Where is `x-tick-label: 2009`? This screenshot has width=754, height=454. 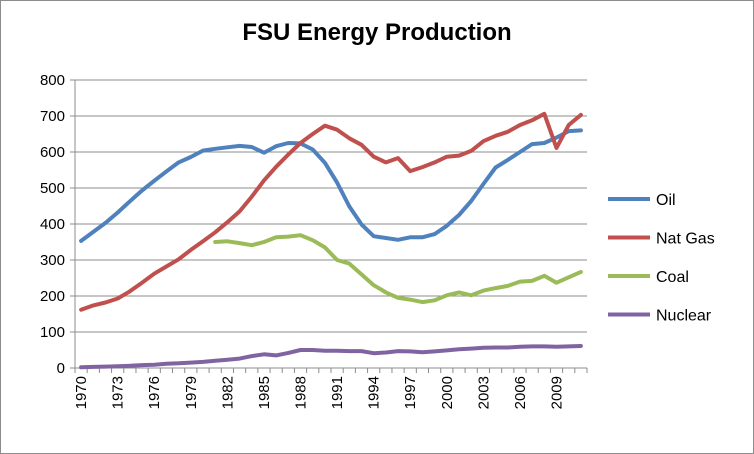
x-tick-label: 2009 is located at coordinates (557, 392).